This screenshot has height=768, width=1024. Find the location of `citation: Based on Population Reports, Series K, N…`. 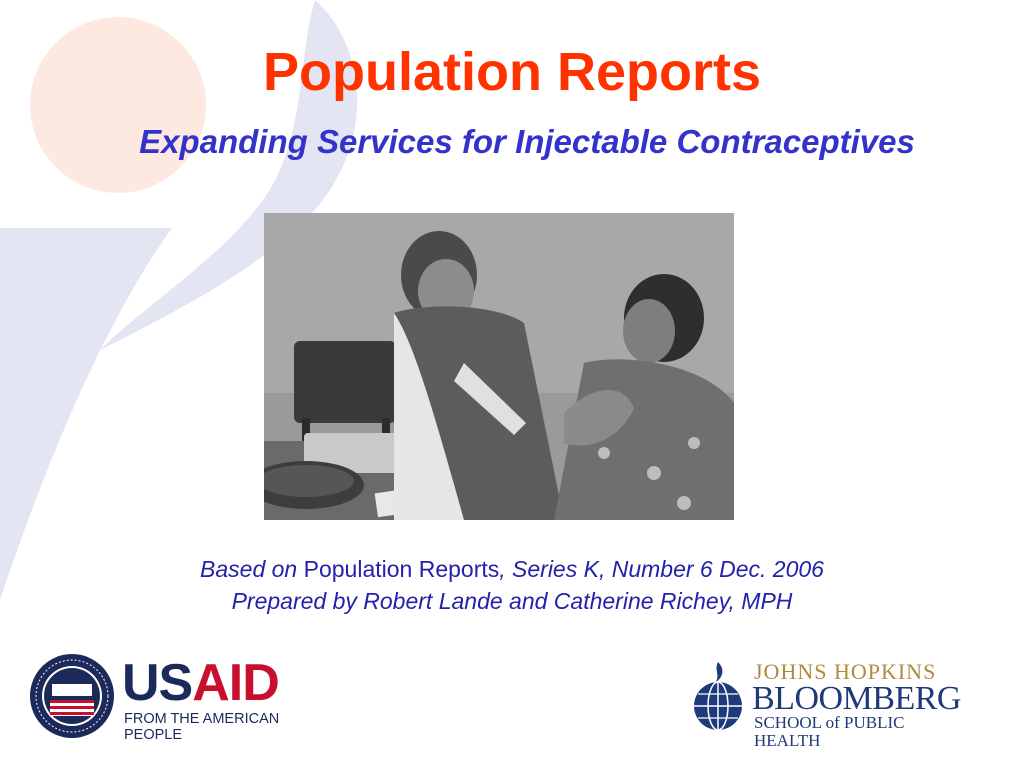

citation: Based on Population Reports, Series K, N… is located at coordinates (512, 585).